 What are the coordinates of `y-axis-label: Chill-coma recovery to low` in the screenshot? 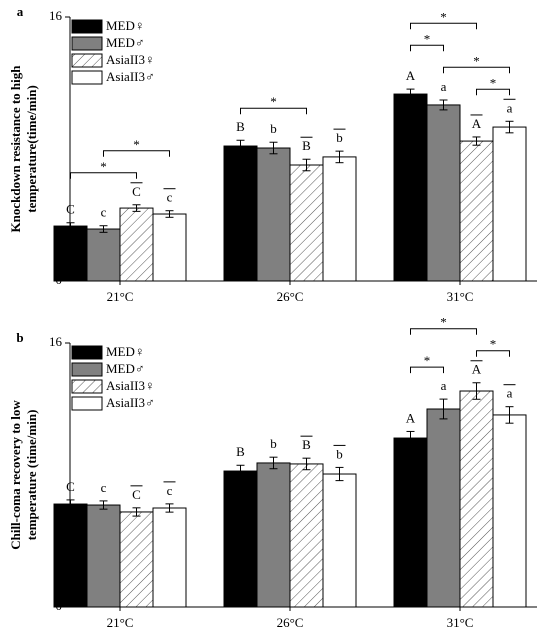 It's located at (15, 475).